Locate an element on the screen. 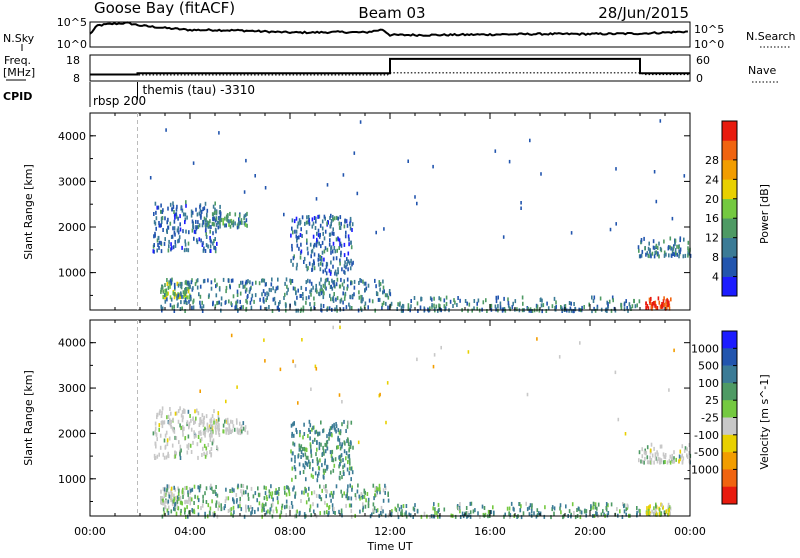  noise-panel-frame is located at coordinates (390, 34).